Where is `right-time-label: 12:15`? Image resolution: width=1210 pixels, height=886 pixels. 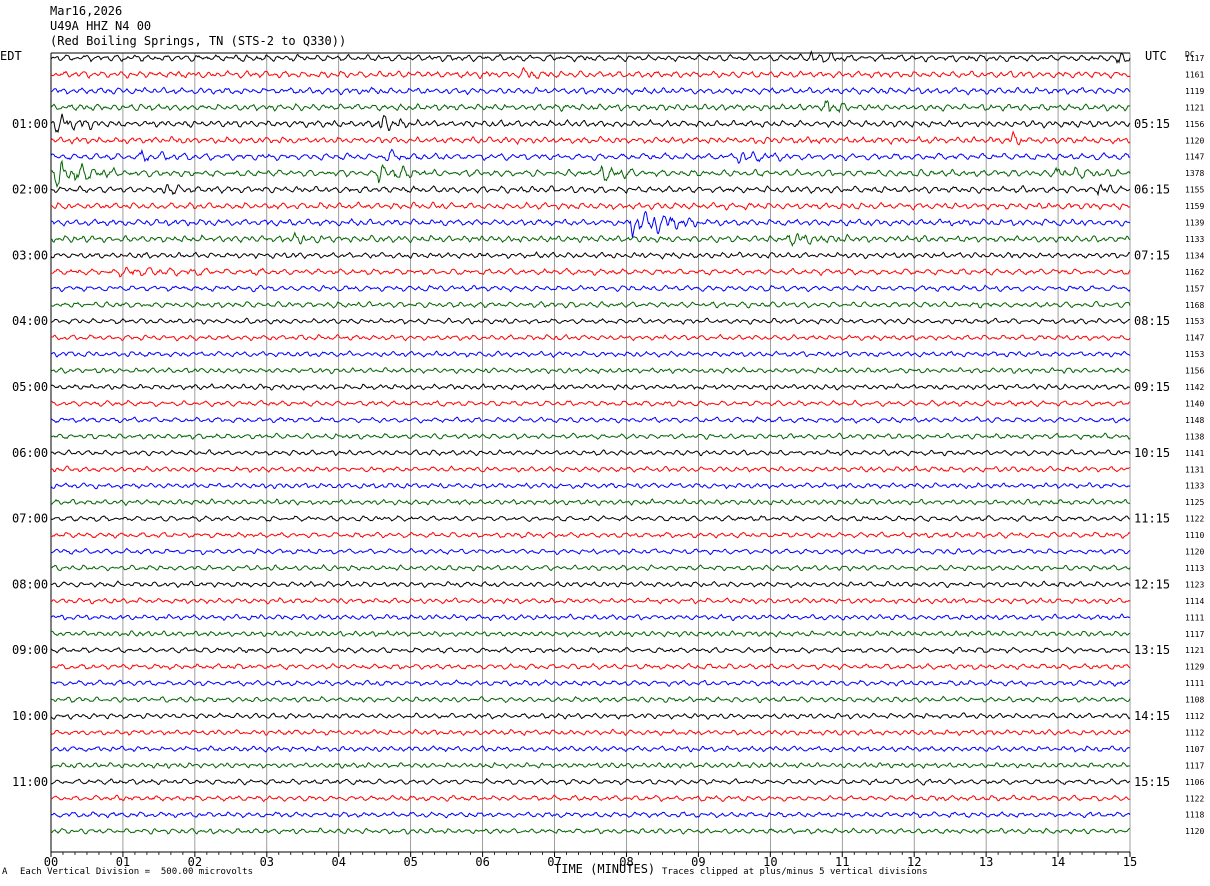
right-time-label: 12:15 is located at coordinates (1152, 584).